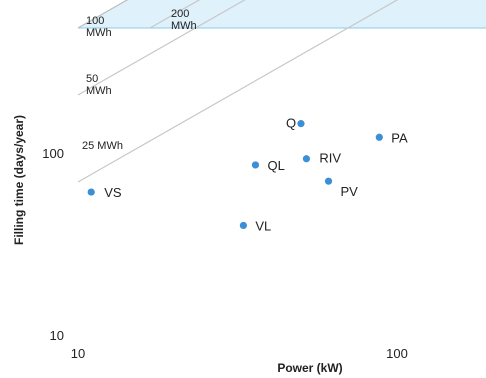  I want to click on shaded-region-layer, so click(282, 14).